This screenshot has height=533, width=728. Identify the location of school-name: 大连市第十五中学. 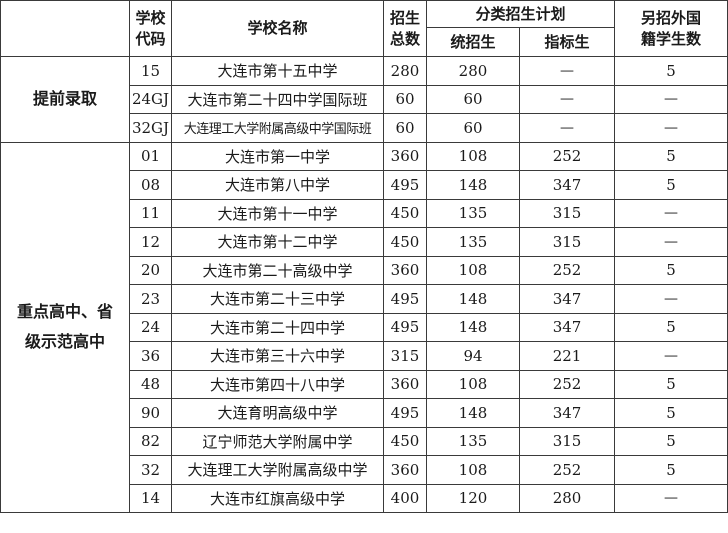
(277, 71).